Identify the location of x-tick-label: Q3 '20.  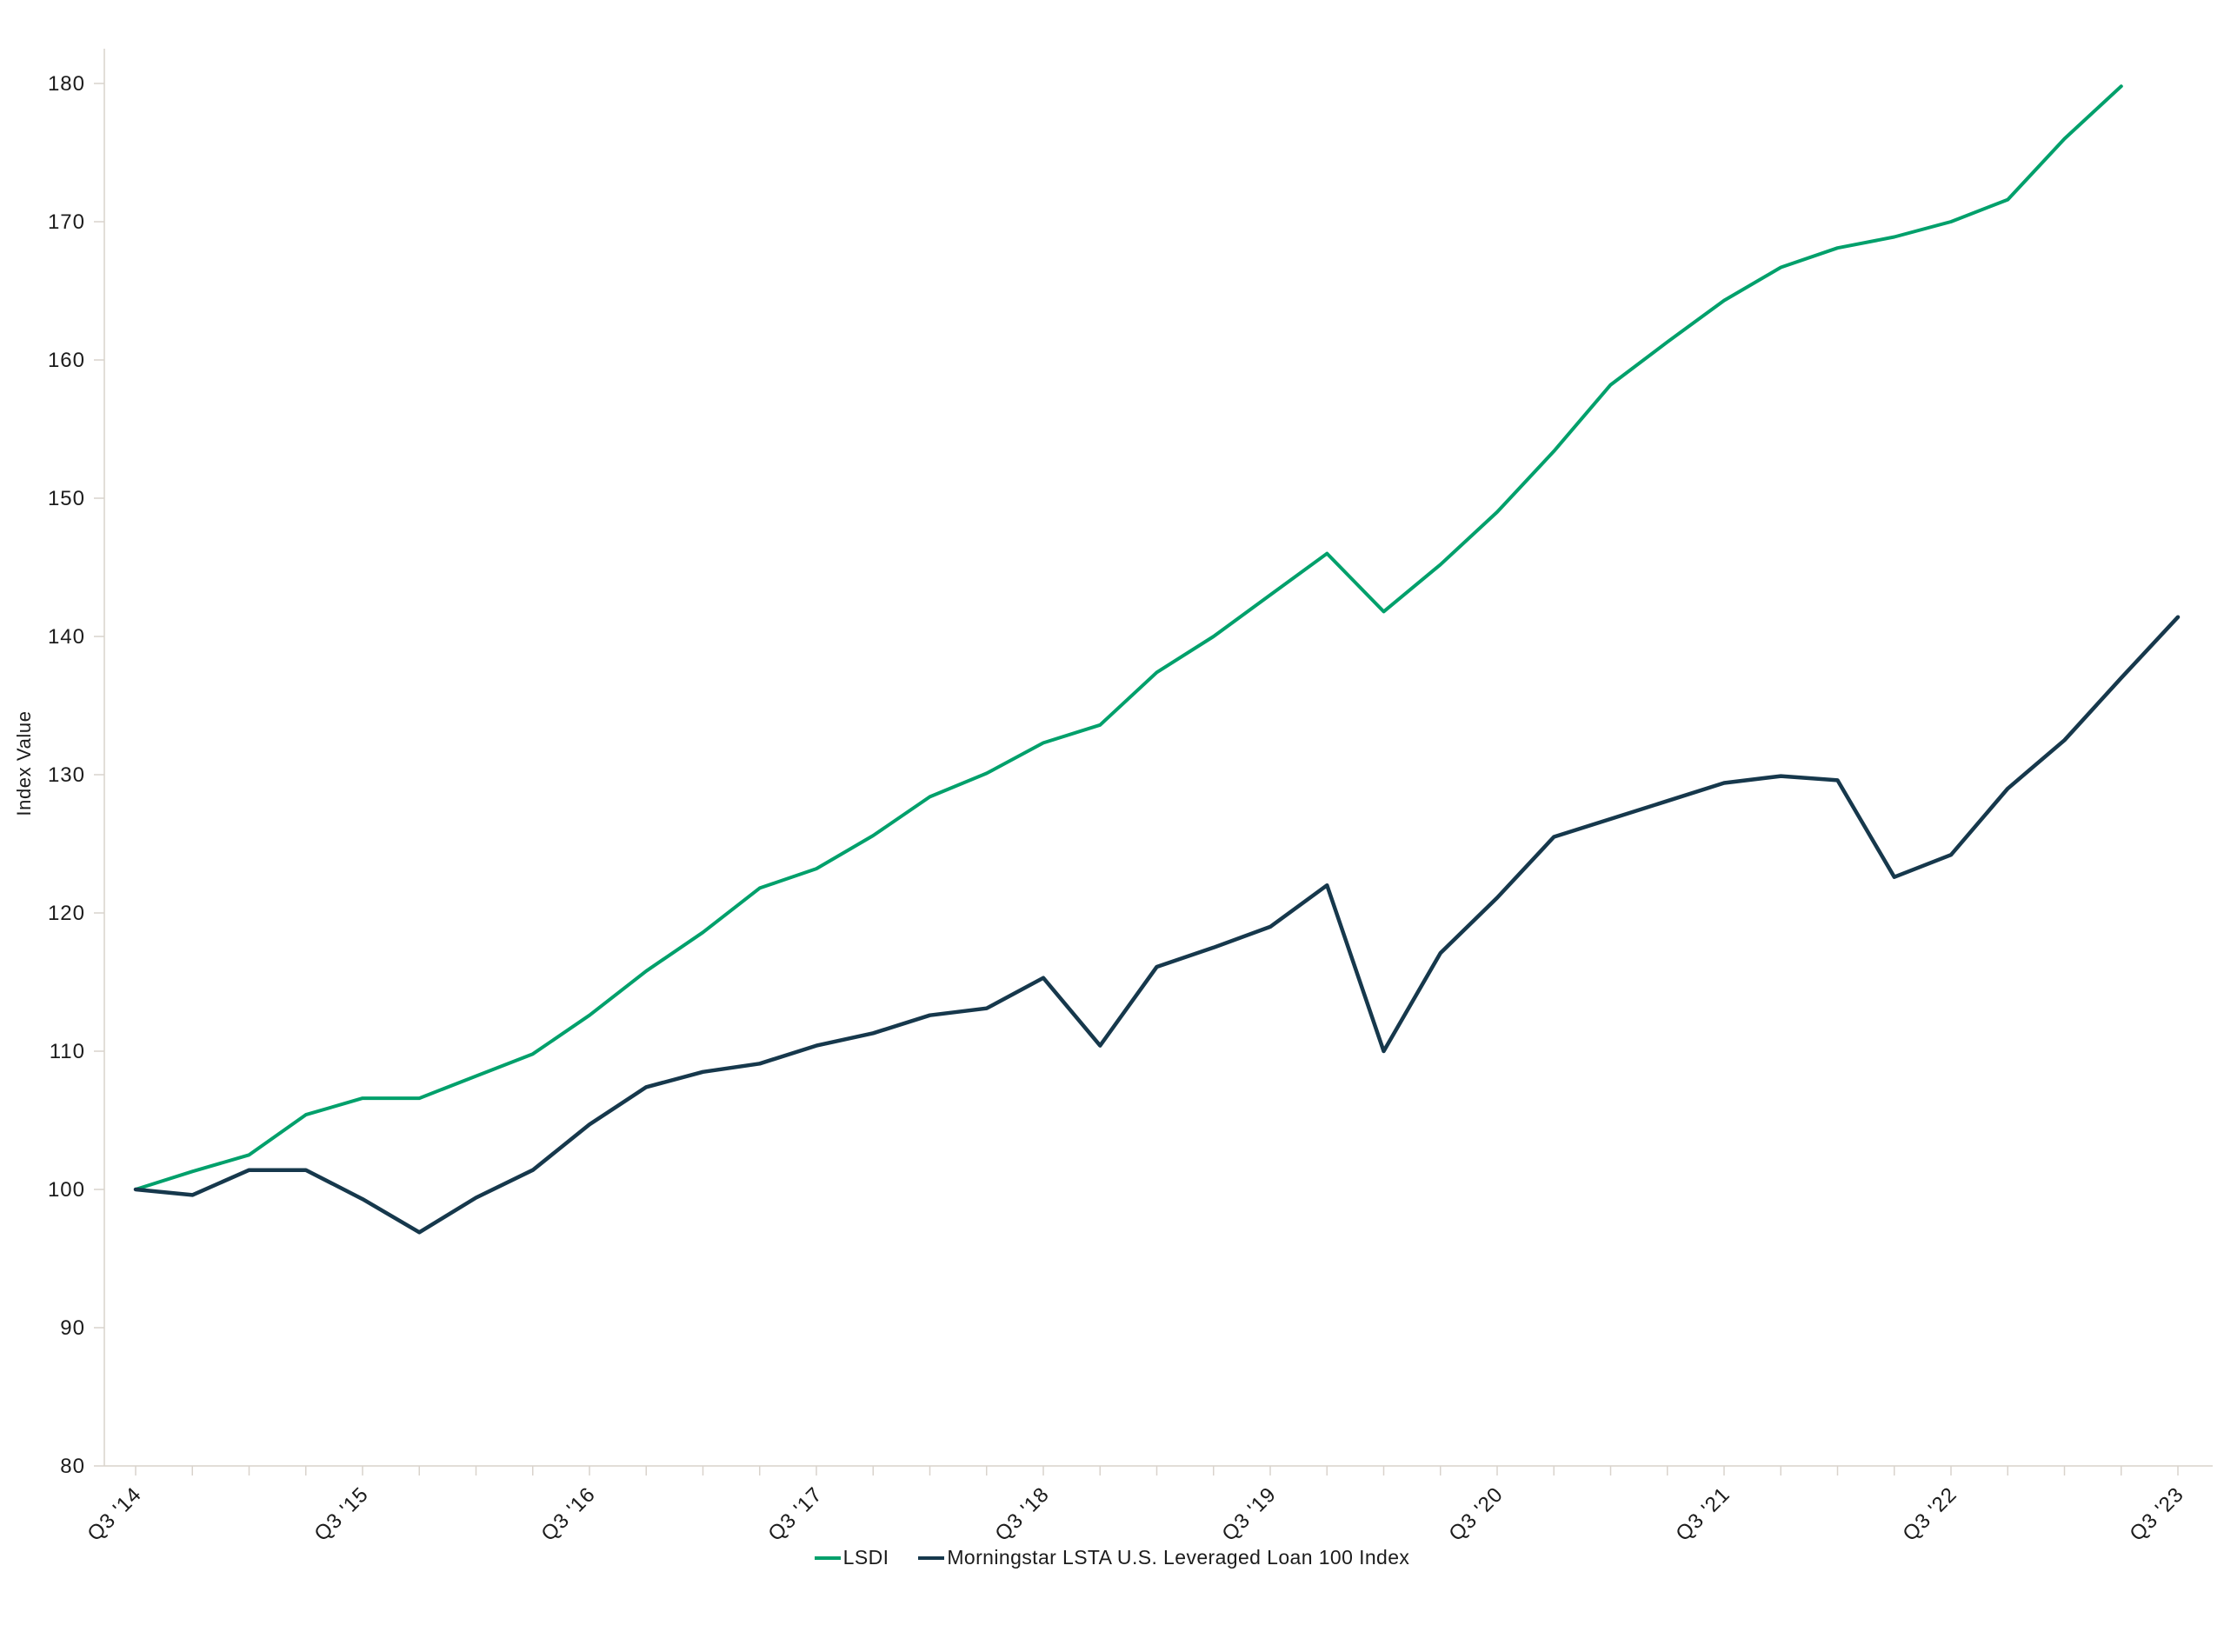
(1476, 1514).